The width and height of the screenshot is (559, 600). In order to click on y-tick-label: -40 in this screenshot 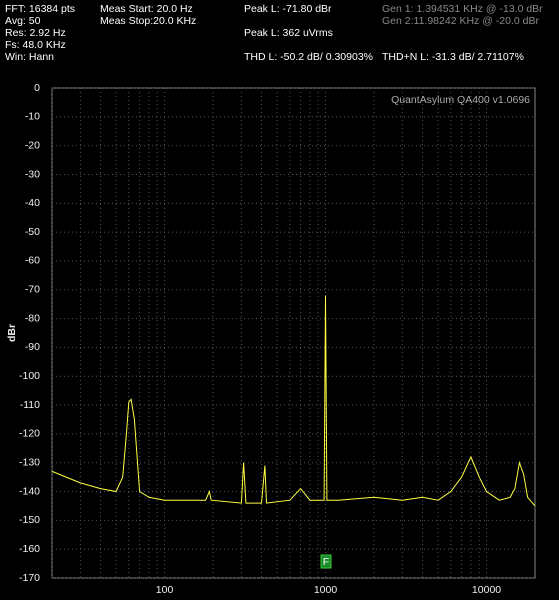, I will do `click(32, 203)`.